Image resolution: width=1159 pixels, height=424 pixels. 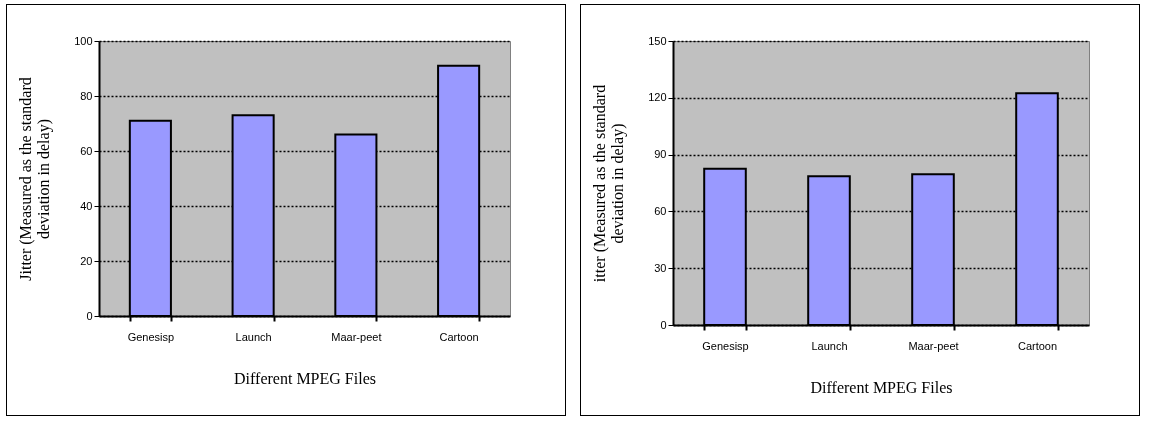 I want to click on y-axis-title: itter (Measured as the standard deviation in delay), so click(x=609, y=183).